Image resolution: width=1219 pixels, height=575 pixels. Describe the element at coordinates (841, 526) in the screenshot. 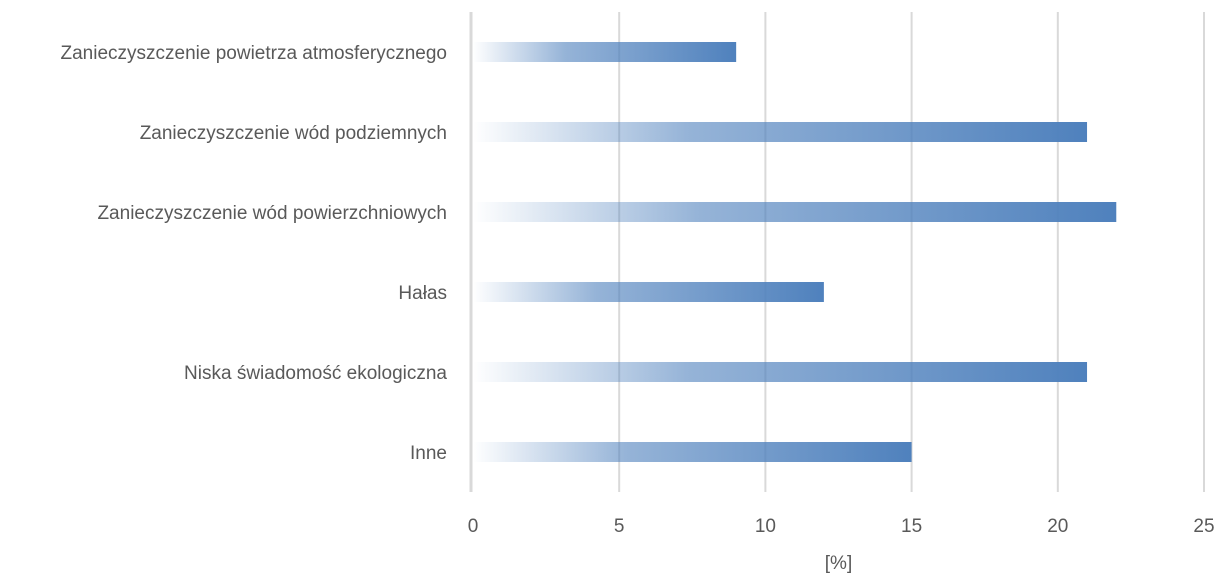

I see `tick-labels: 0 5 10 15 20 25` at that location.